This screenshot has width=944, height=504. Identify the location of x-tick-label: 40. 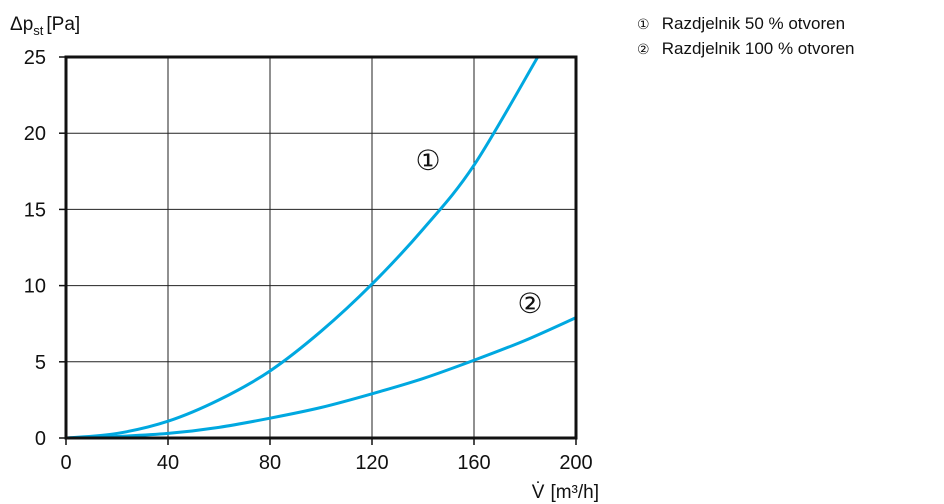
(168, 463).